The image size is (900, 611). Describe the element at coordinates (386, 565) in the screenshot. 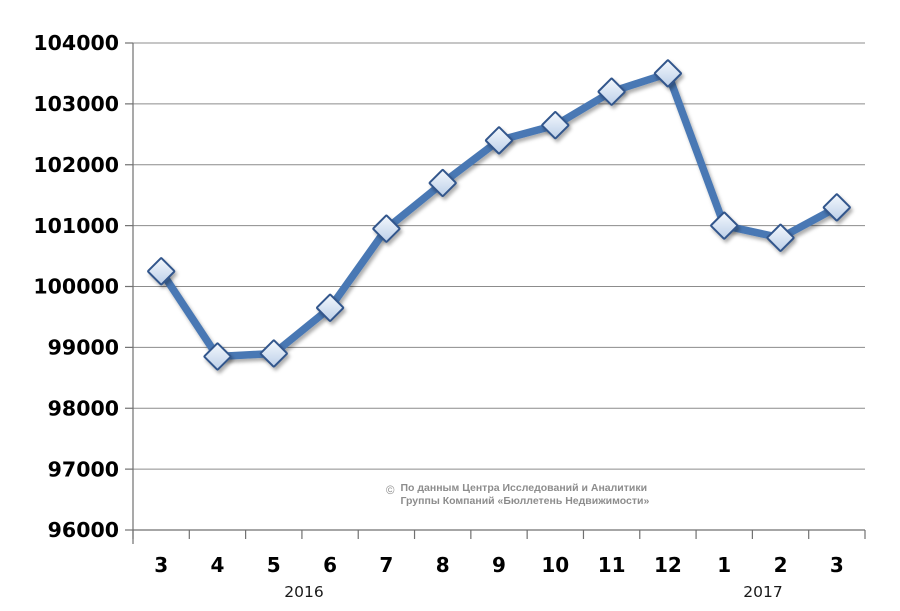

I see `x-axis-label: 7` at that location.